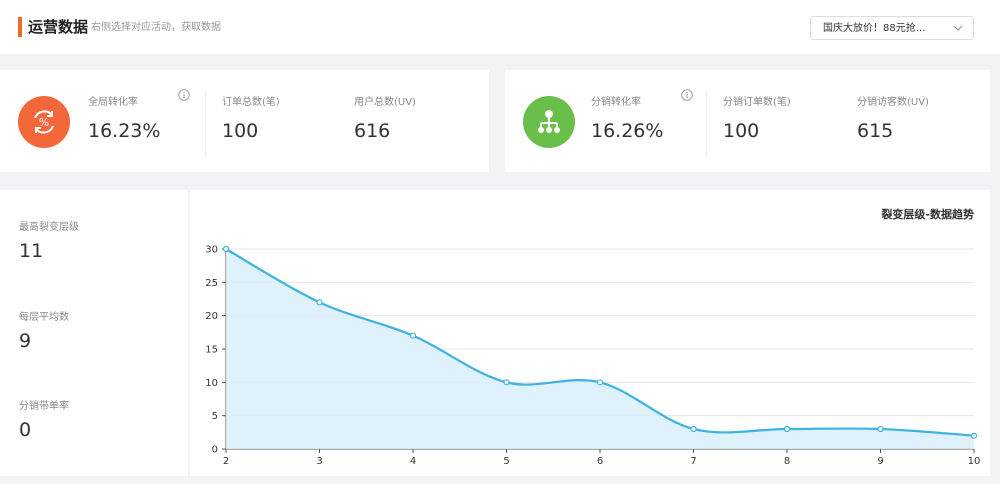 Image resolution: width=1000 pixels, height=484 pixels. Describe the element at coordinates (211, 383) in the screenshot. I see `y-tick-label: 10` at that location.